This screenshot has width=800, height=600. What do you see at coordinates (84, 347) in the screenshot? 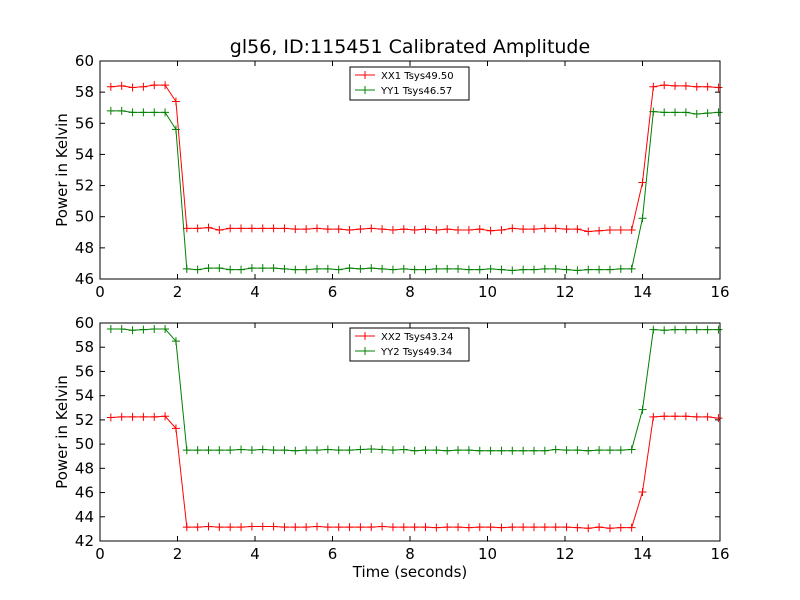
I see `y-tick-label: 58` at bounding box center [84, 347].